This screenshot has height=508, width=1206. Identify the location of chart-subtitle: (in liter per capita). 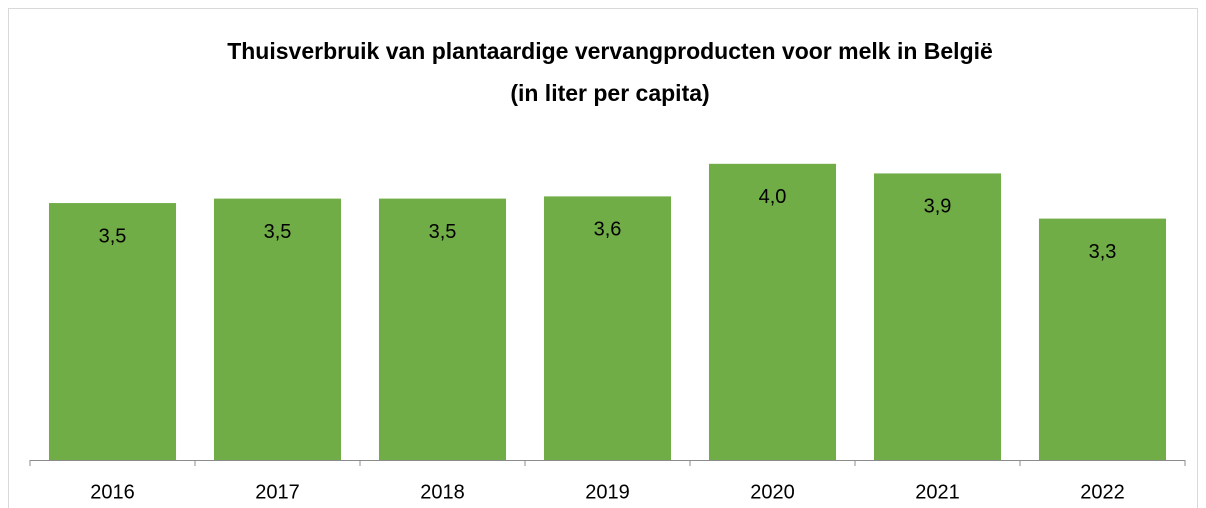
(609, 93).